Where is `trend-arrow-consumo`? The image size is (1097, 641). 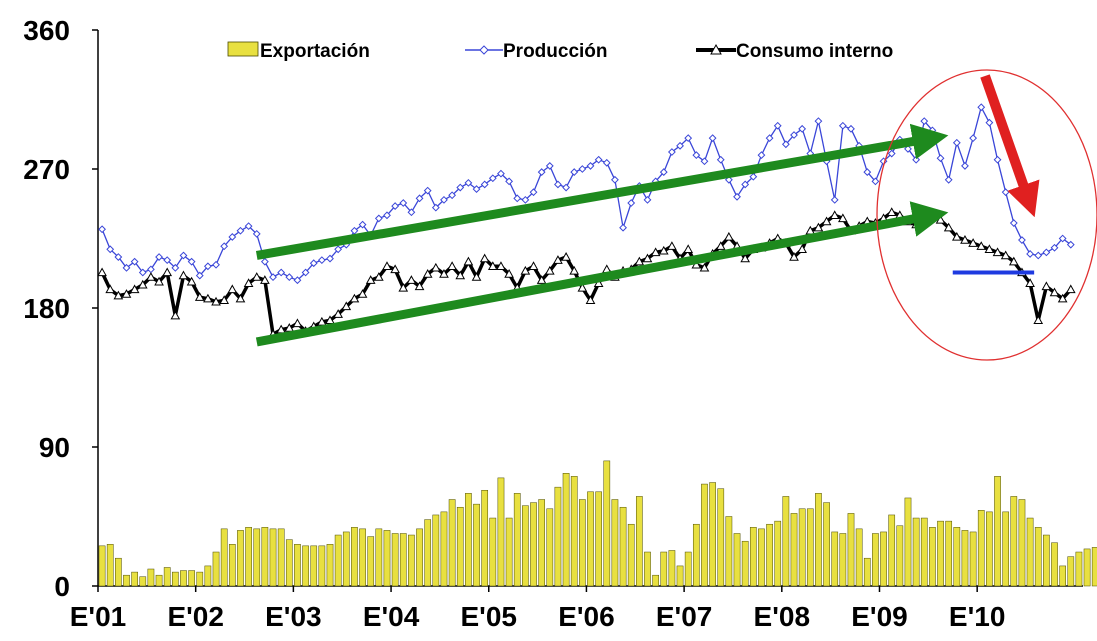
trend-arrow-consumo is located at coordinates (602, 274).